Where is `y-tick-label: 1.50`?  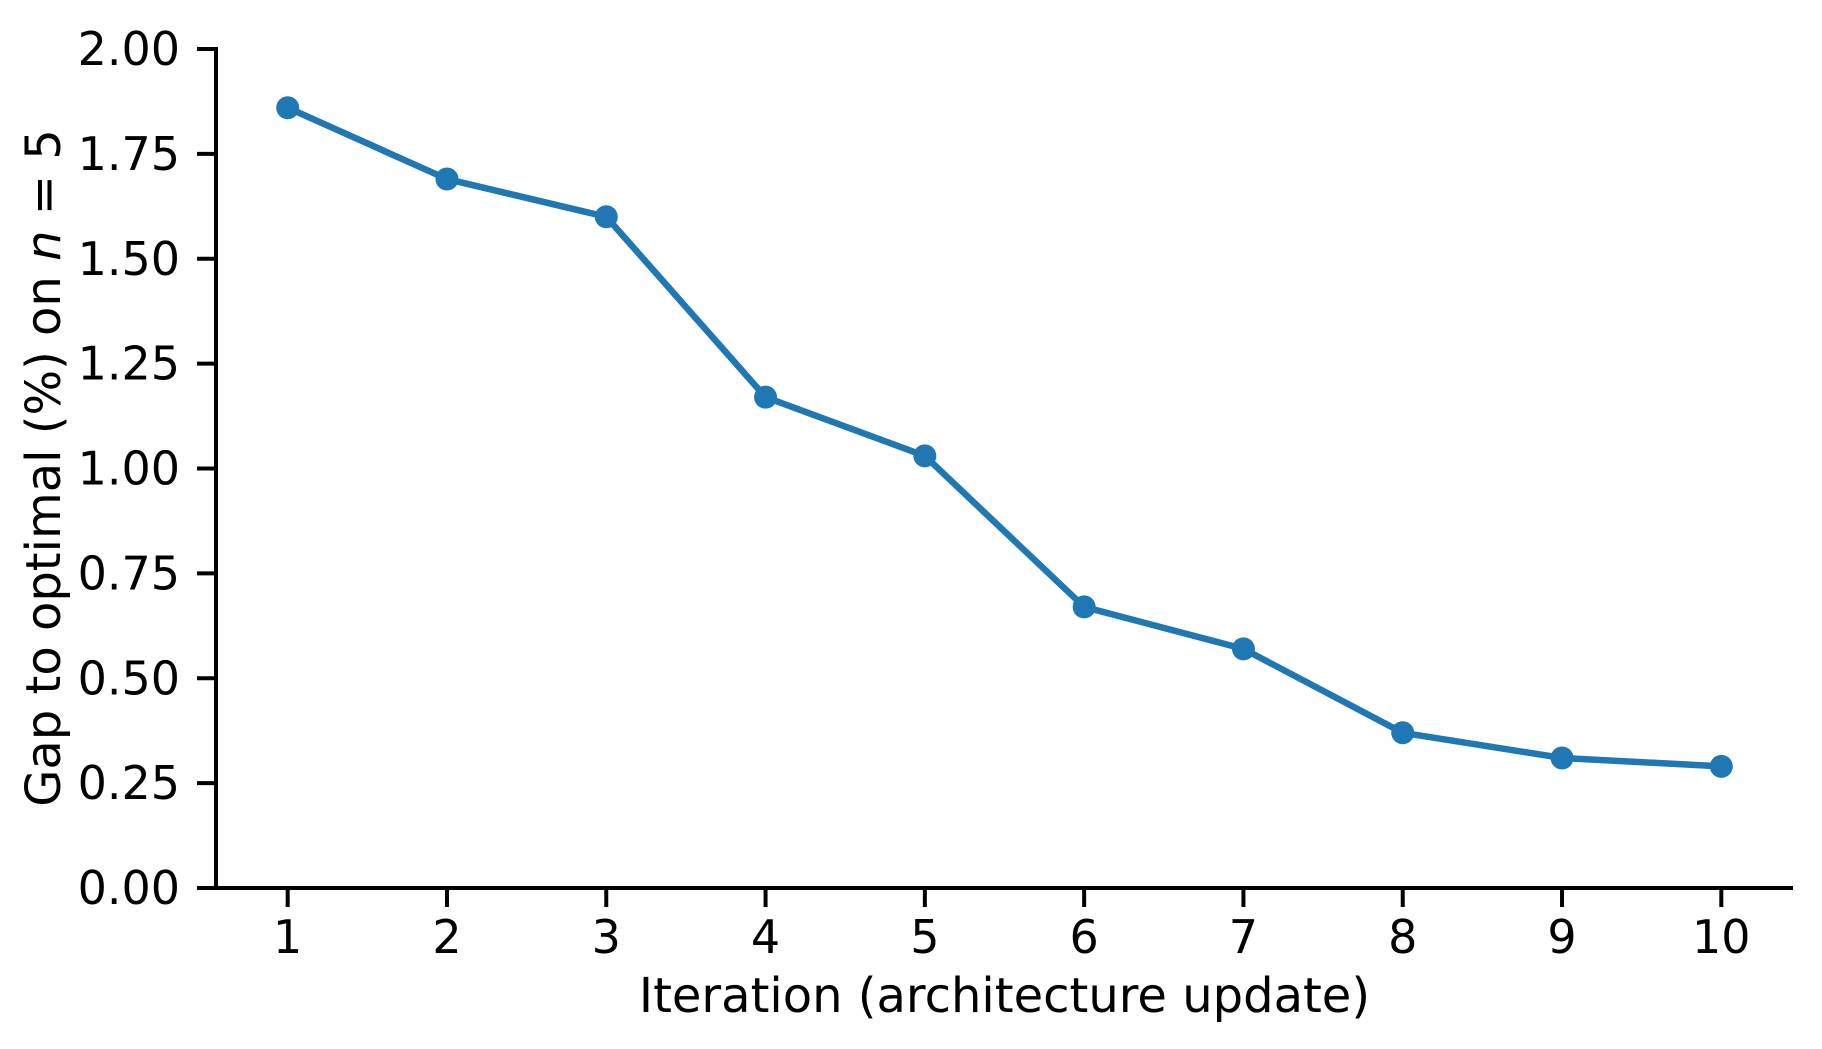 y-tick-label: 1.50 is located at coordinates (129, 259).